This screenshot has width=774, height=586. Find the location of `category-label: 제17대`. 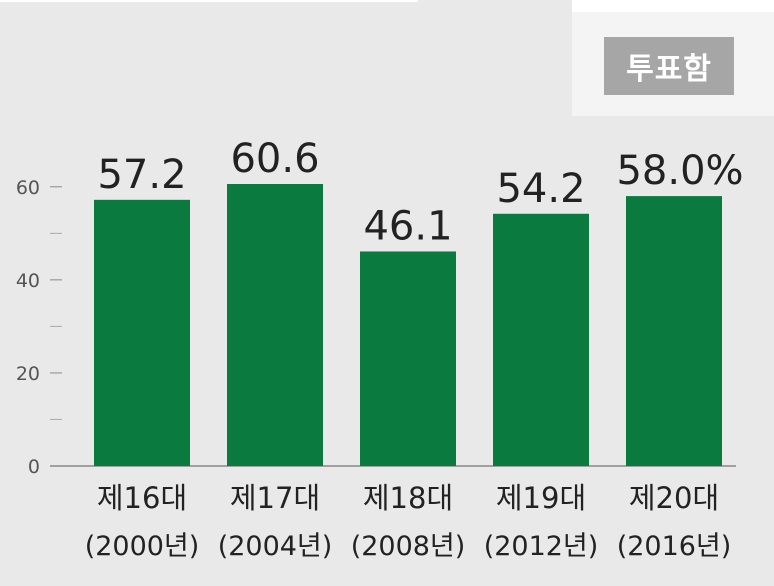

category-label: 제17대 is located at coordinates (275, 498).